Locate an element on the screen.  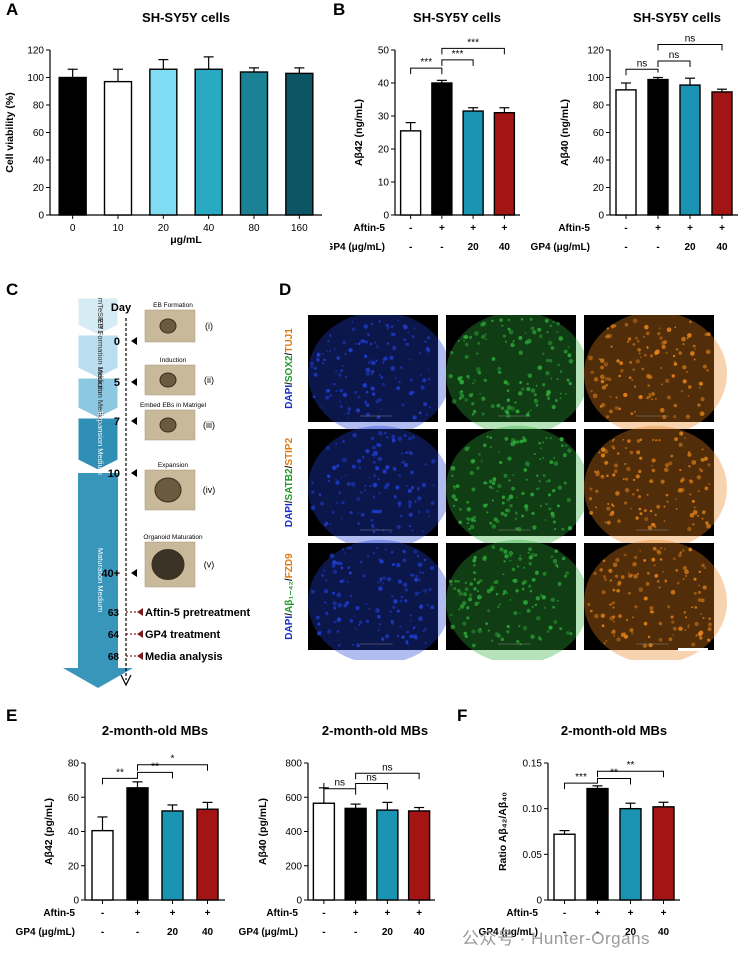
maturation-arrow is located at coordinates (98, 580).